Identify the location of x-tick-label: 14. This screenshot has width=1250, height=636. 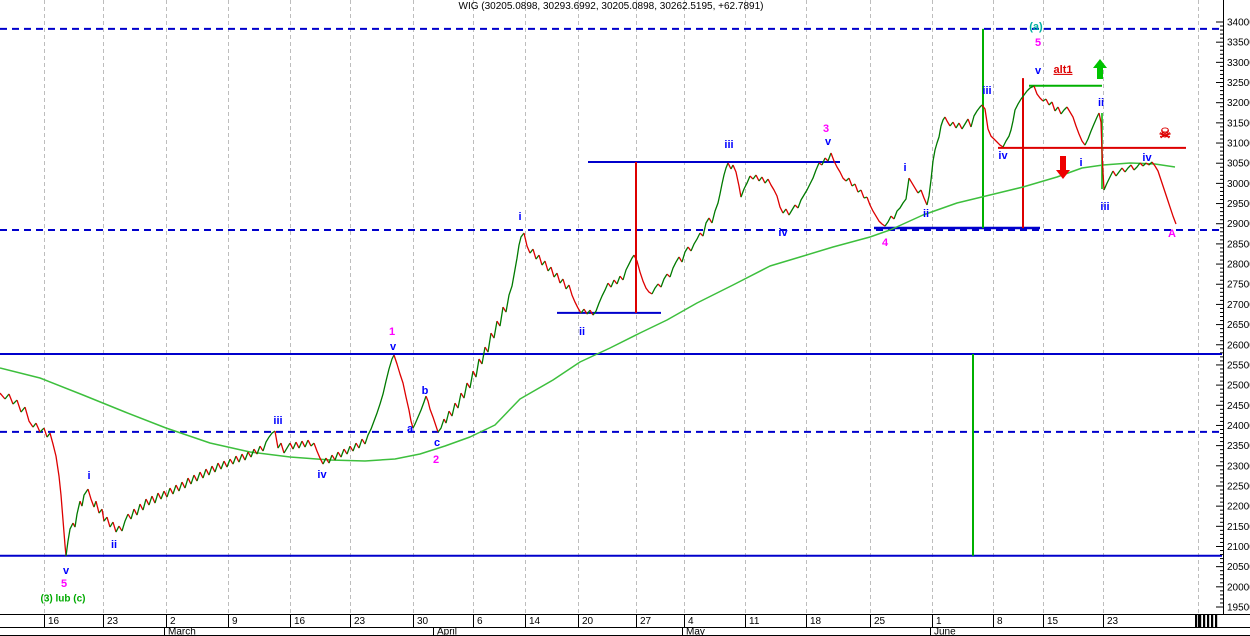
(535, 621).